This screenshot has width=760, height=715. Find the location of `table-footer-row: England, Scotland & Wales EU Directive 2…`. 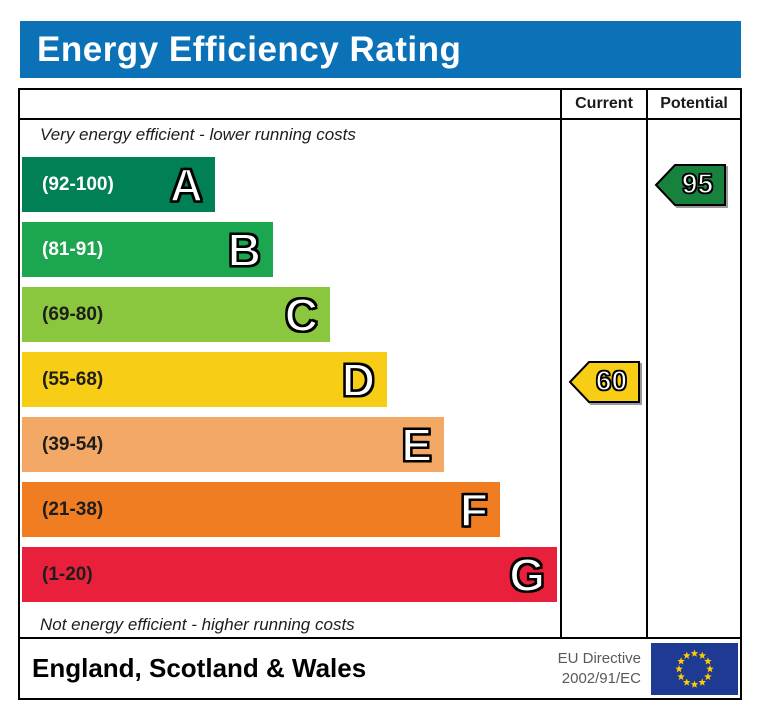

table-footer-row: England, Scotland & Wales EU Directive 2… is located at coordinates (380, 668).